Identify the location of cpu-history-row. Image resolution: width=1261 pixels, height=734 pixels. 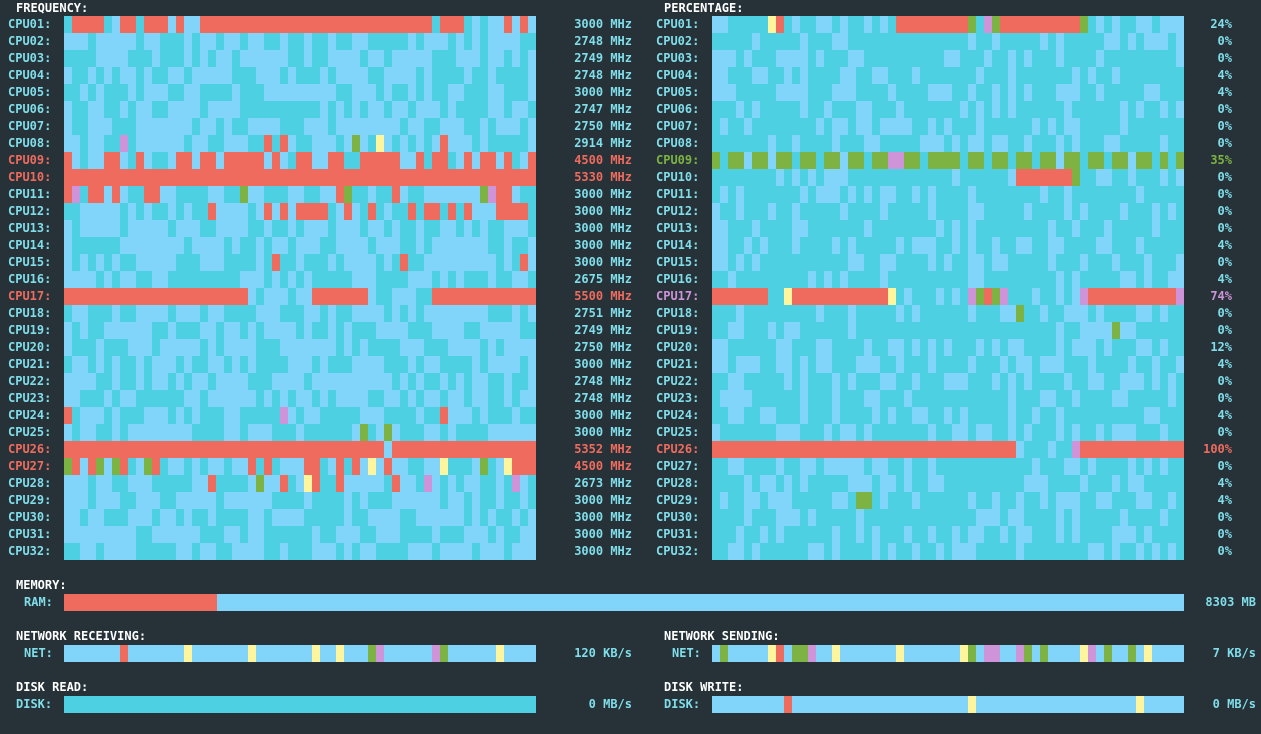
(300, 160).